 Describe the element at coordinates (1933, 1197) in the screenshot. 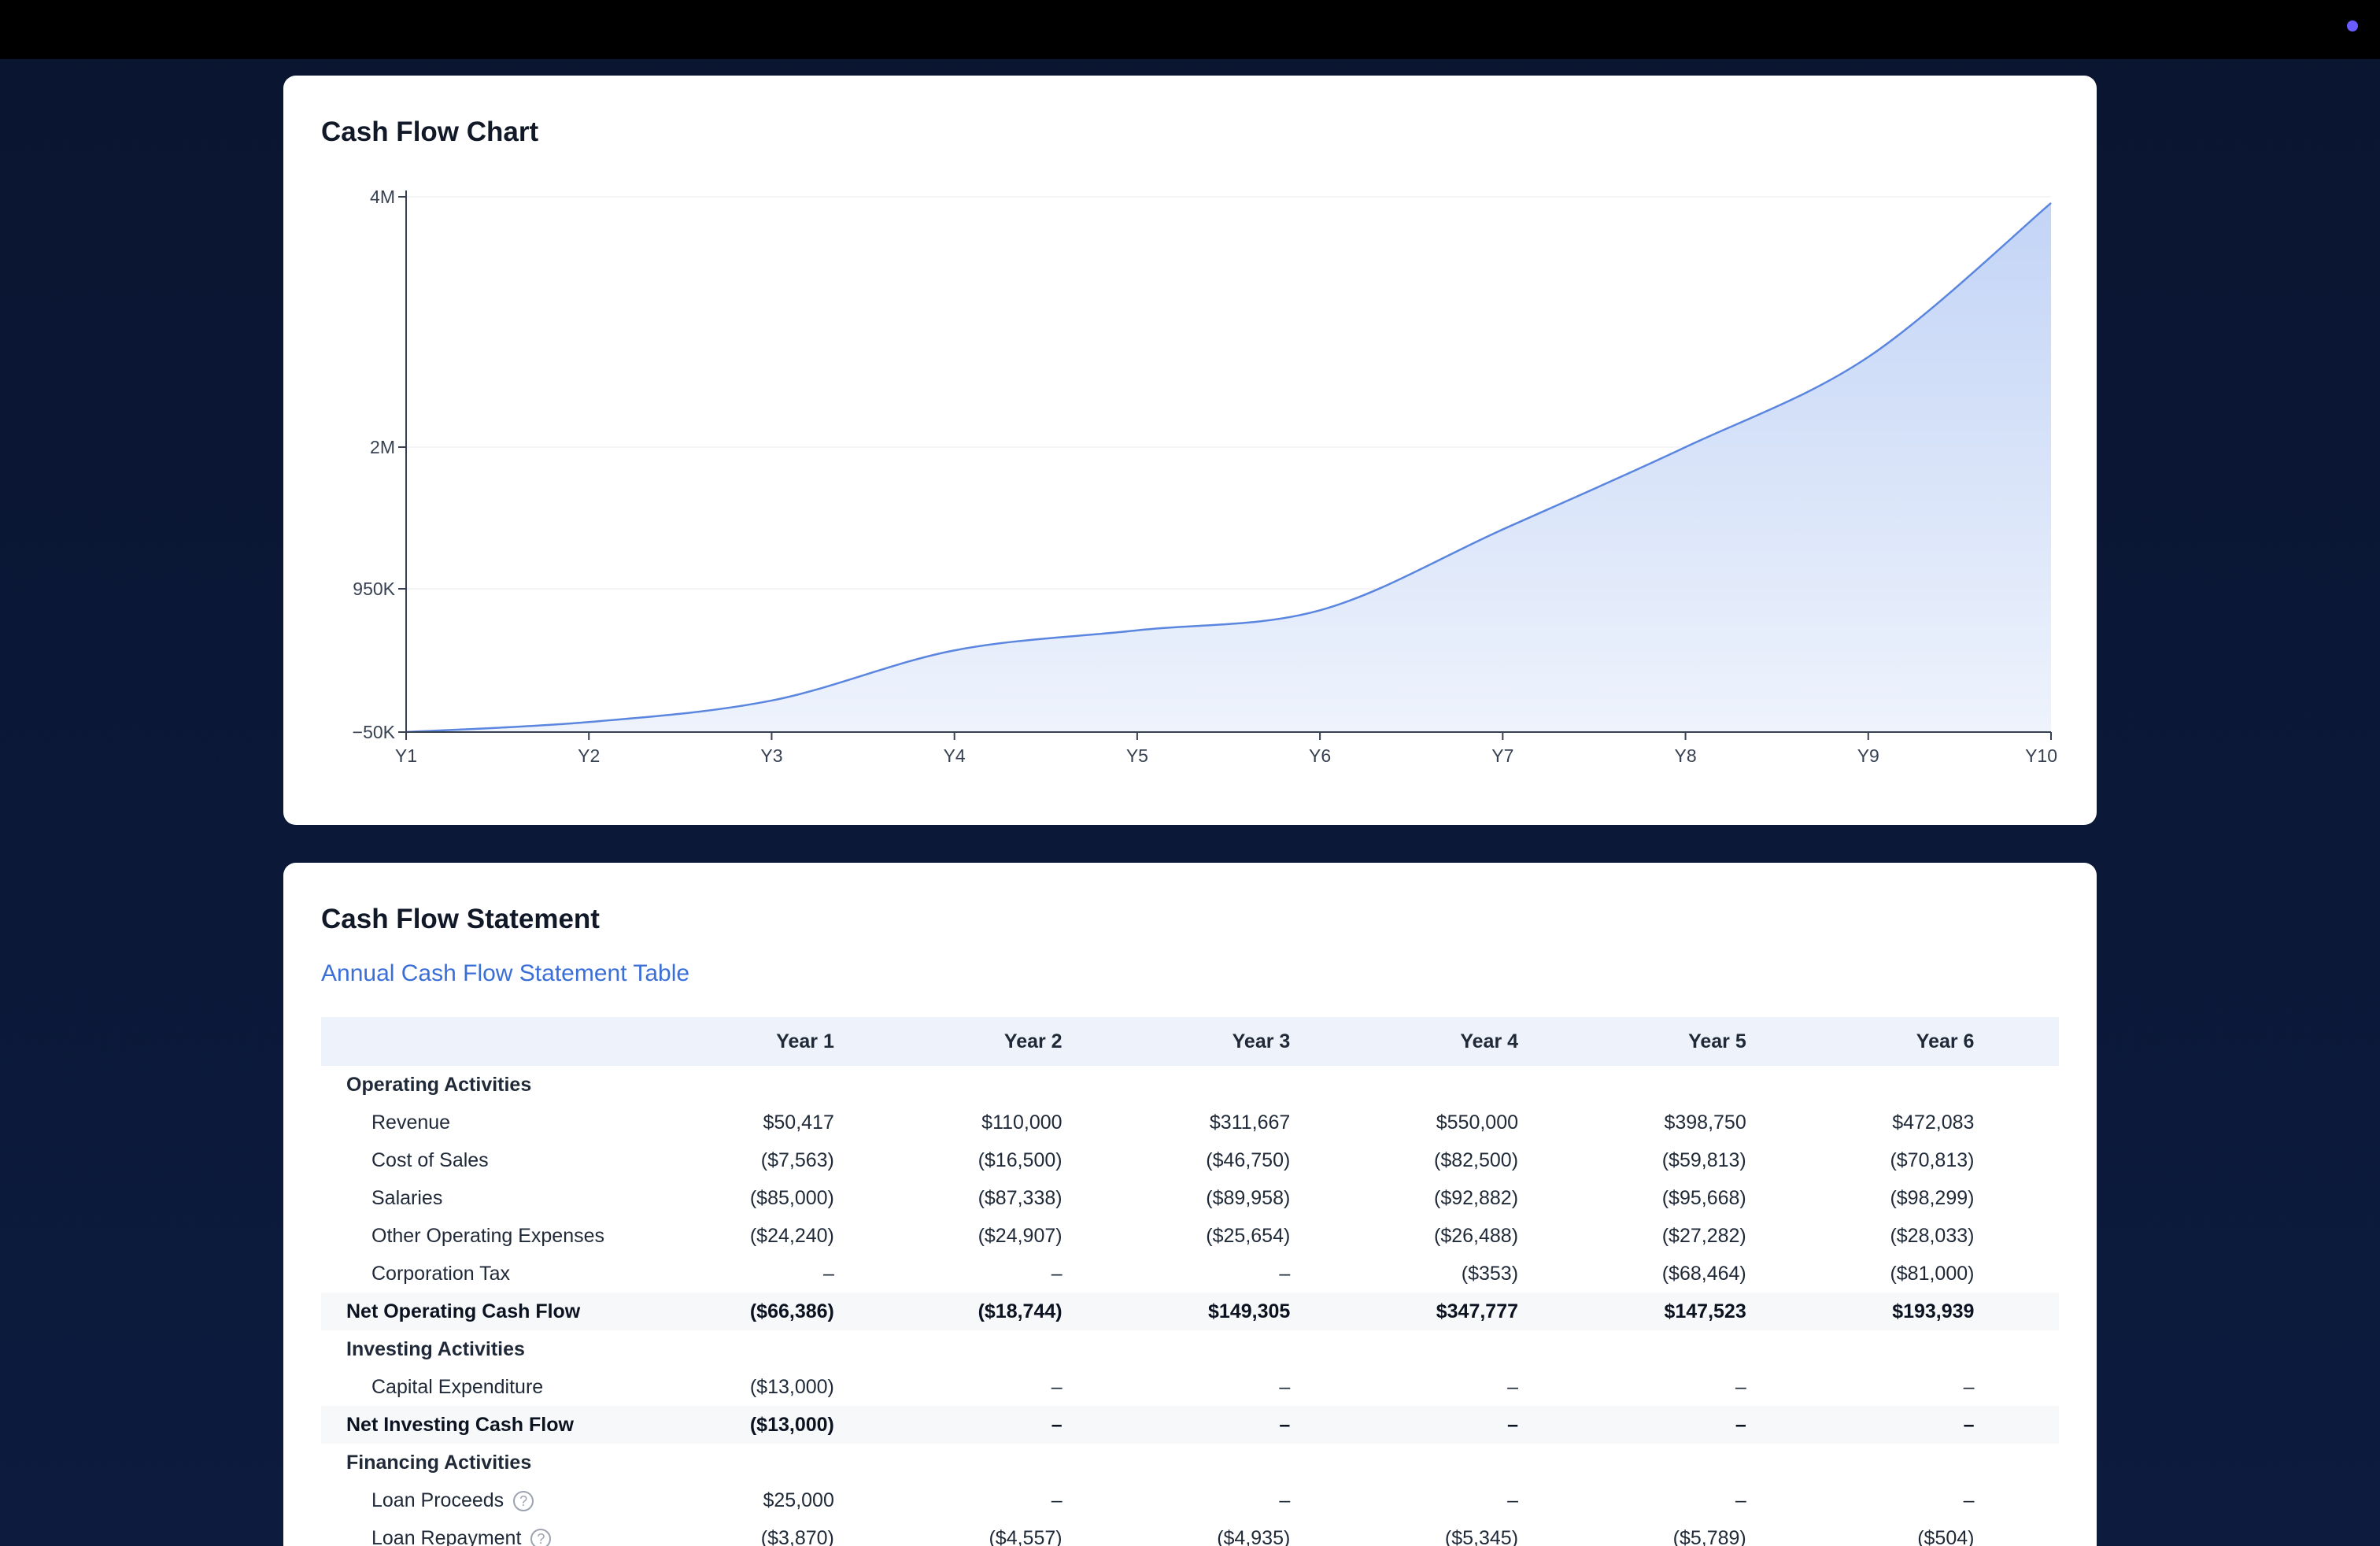

I see `value-cell: ($98,299)` at that location.